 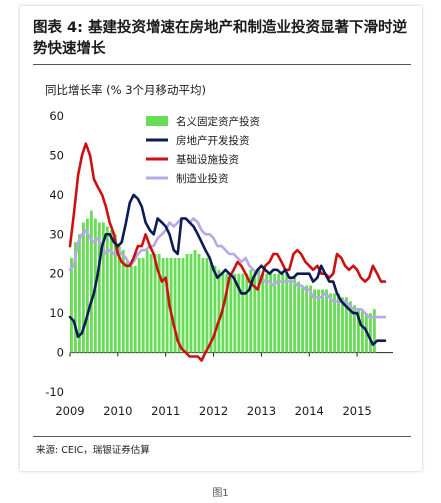 What do you see at coordinates (93, 450) in the screenshot?
I see `source-note: 来源: CEIC，瑞银证券估算` at bounding box center [93, 450].